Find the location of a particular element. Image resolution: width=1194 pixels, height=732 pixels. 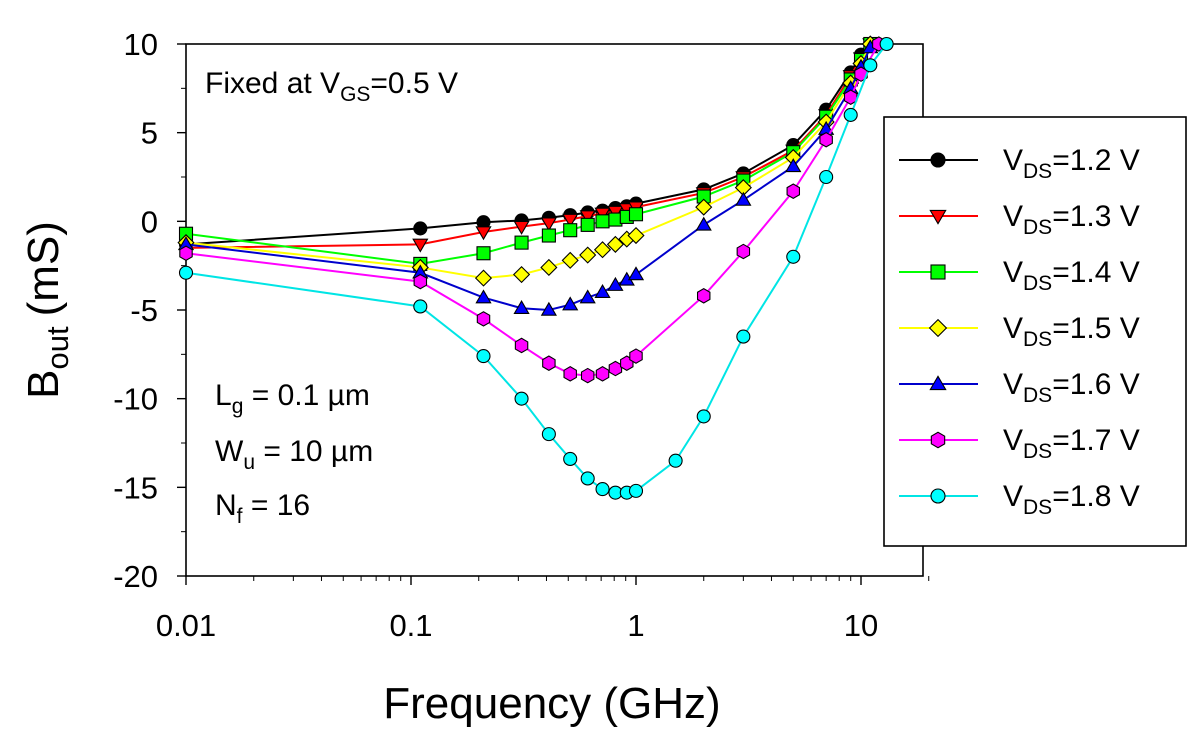

y-tick-label: 0 is located at coordinates (149, 221).